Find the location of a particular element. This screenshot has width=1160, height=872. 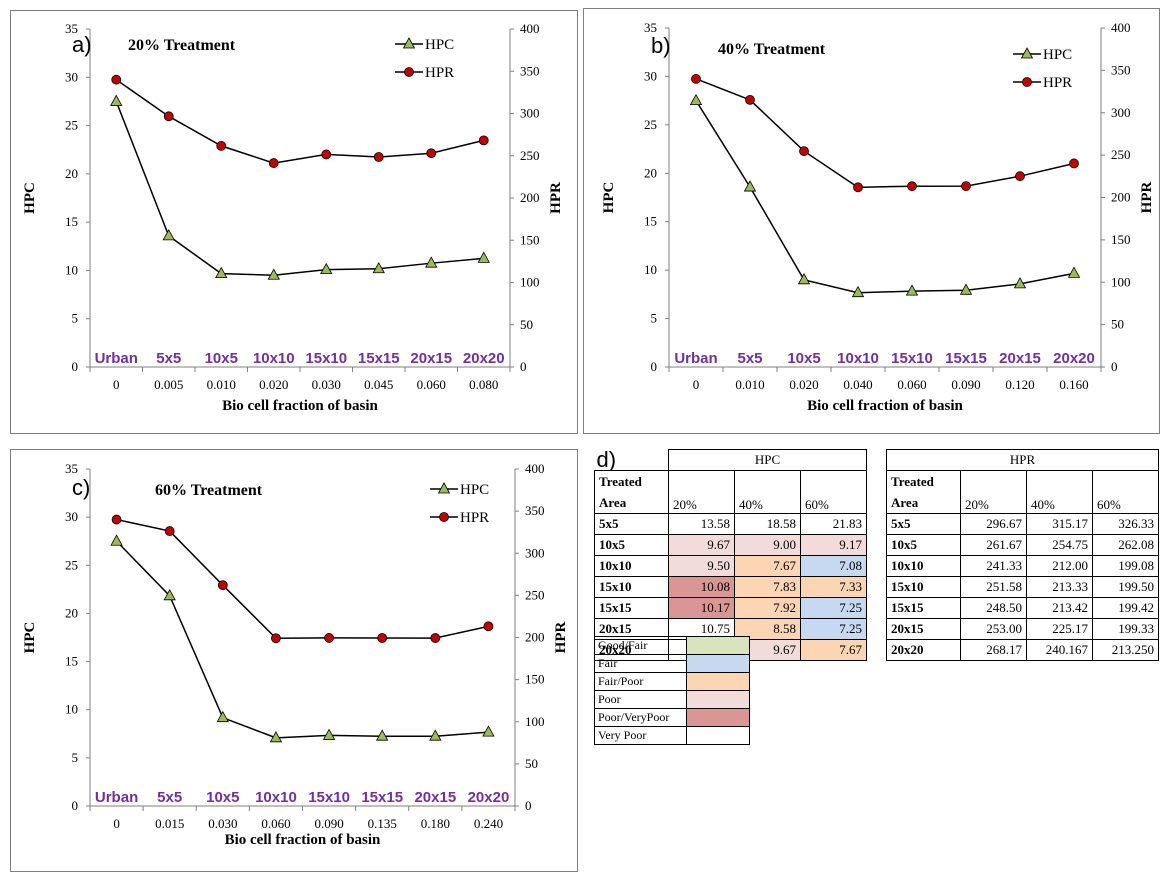

x-category-label: 15x15 is located at coordinates (382, 797).